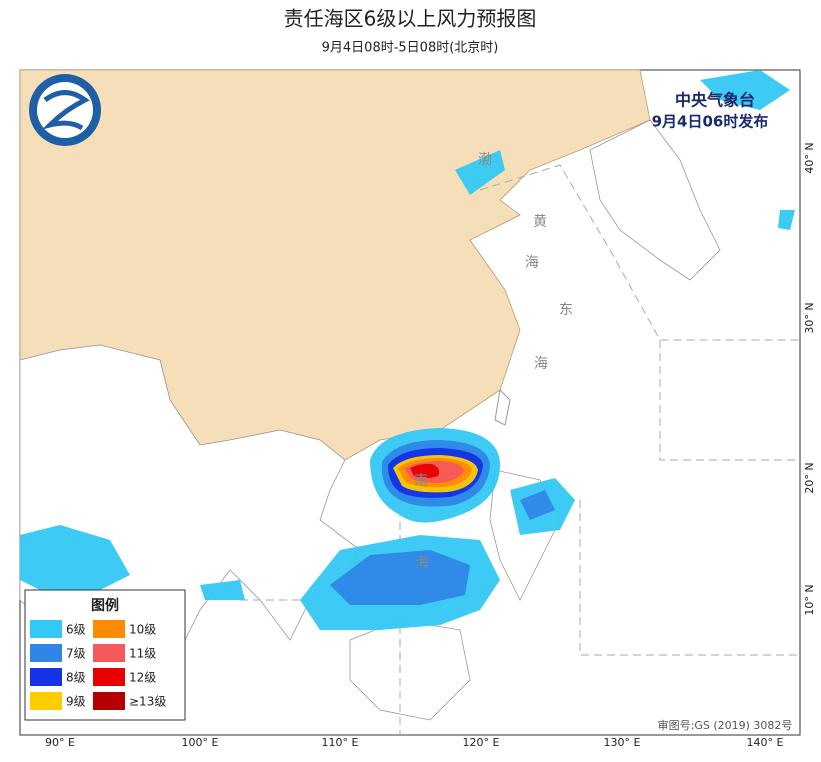  What do you see at coordinates (725, 725) in the screenshot?
I see `map-number: 审图号:GS (2019) 3082号` at bounding box center [725, 725].